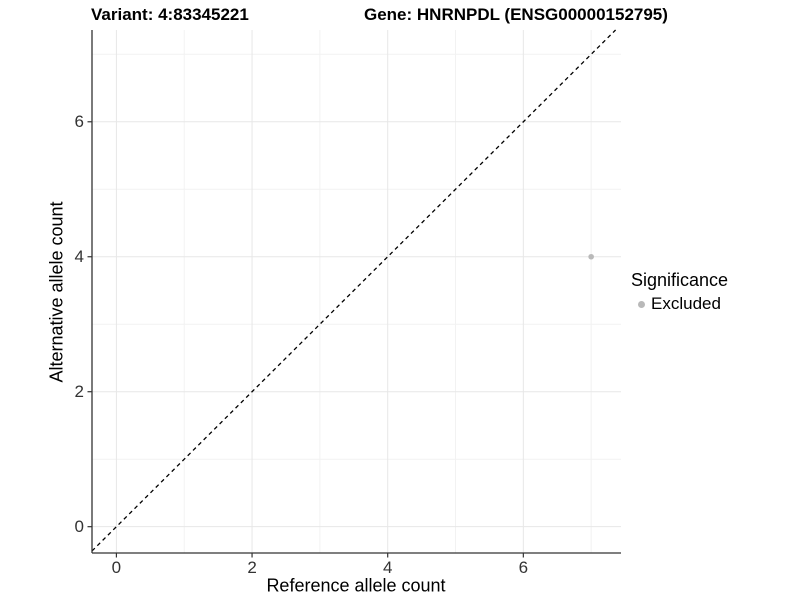 The image size is (800, 600). What do you see at coordinates (591, 256) in the screenshot?
I see `data-point` at bounding box center [591, 256].